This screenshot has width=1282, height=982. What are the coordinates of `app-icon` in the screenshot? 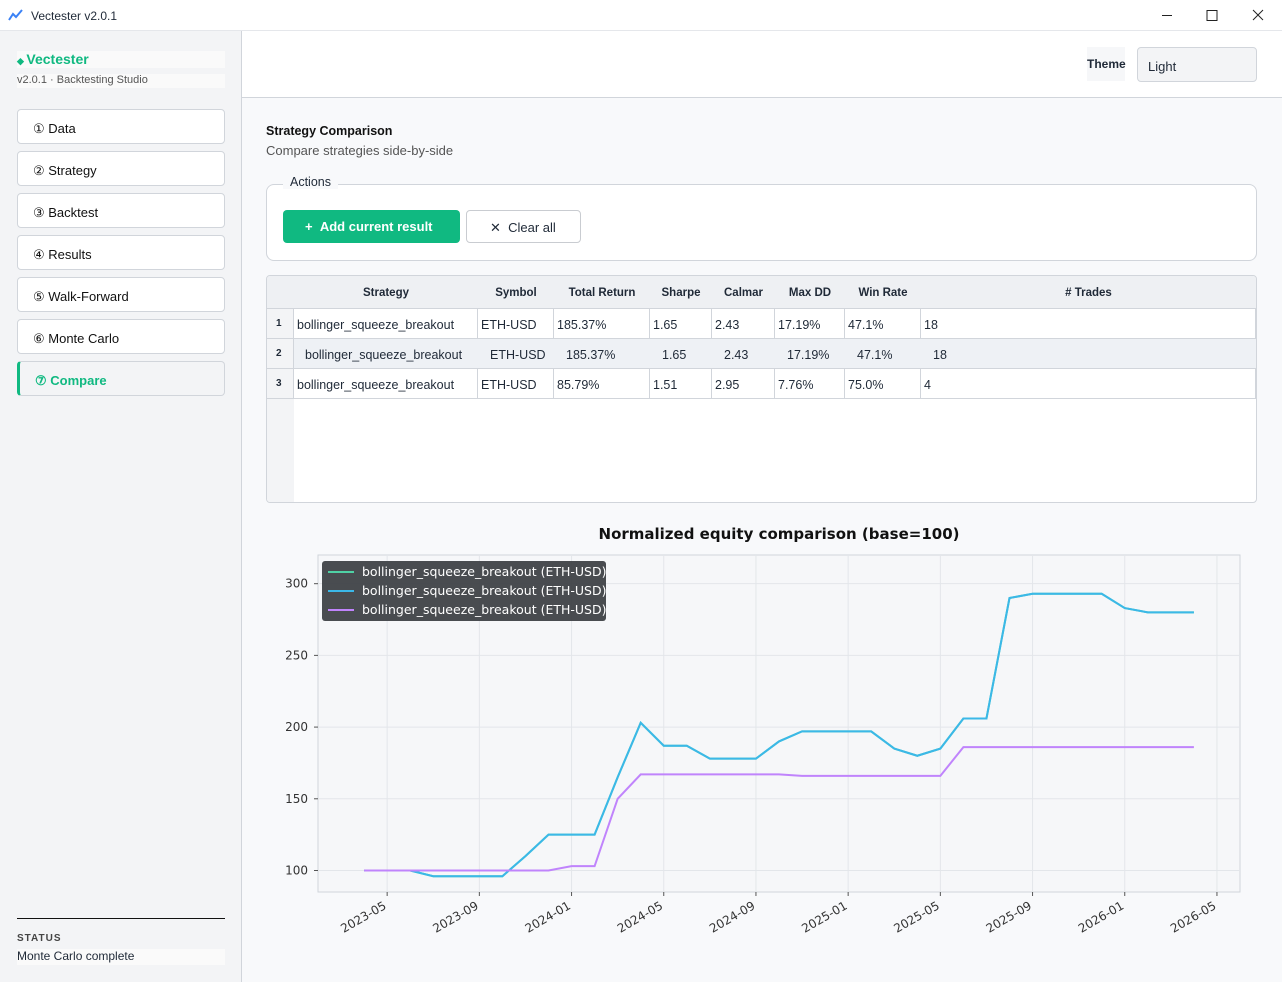 It's located at (16, 15).